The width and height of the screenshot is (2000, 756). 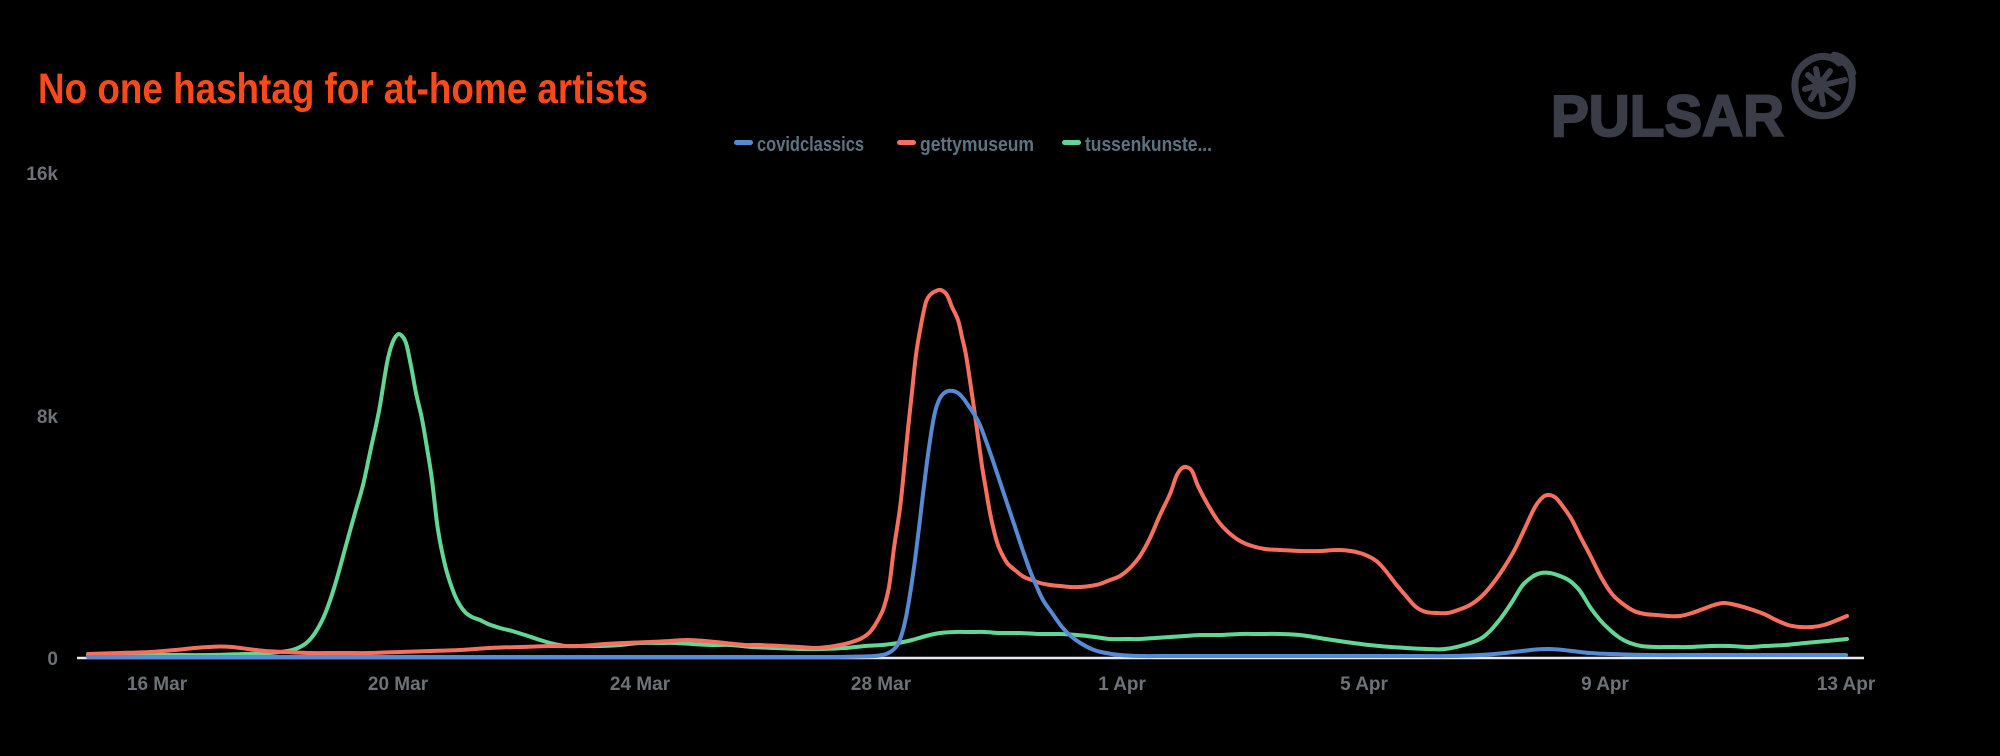 What do you see at coordinates (42, 174) in the screenshot?
I see `svg-text: 16k` at bounding box center [42, 174].